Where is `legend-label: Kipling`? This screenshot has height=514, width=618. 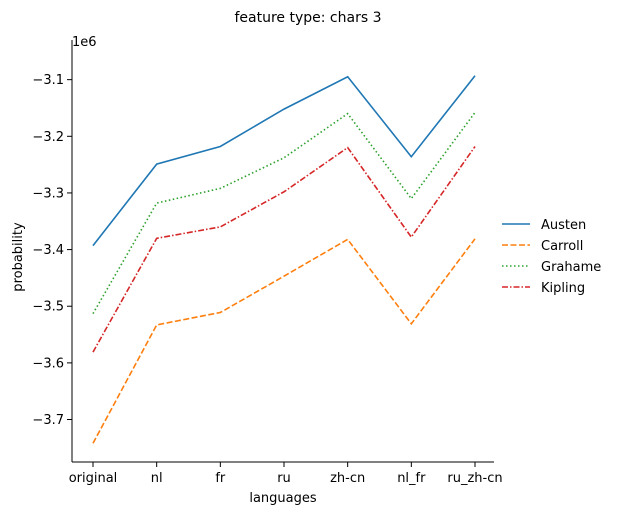 legend-label: Kipling is located at coordinates (563, 288).